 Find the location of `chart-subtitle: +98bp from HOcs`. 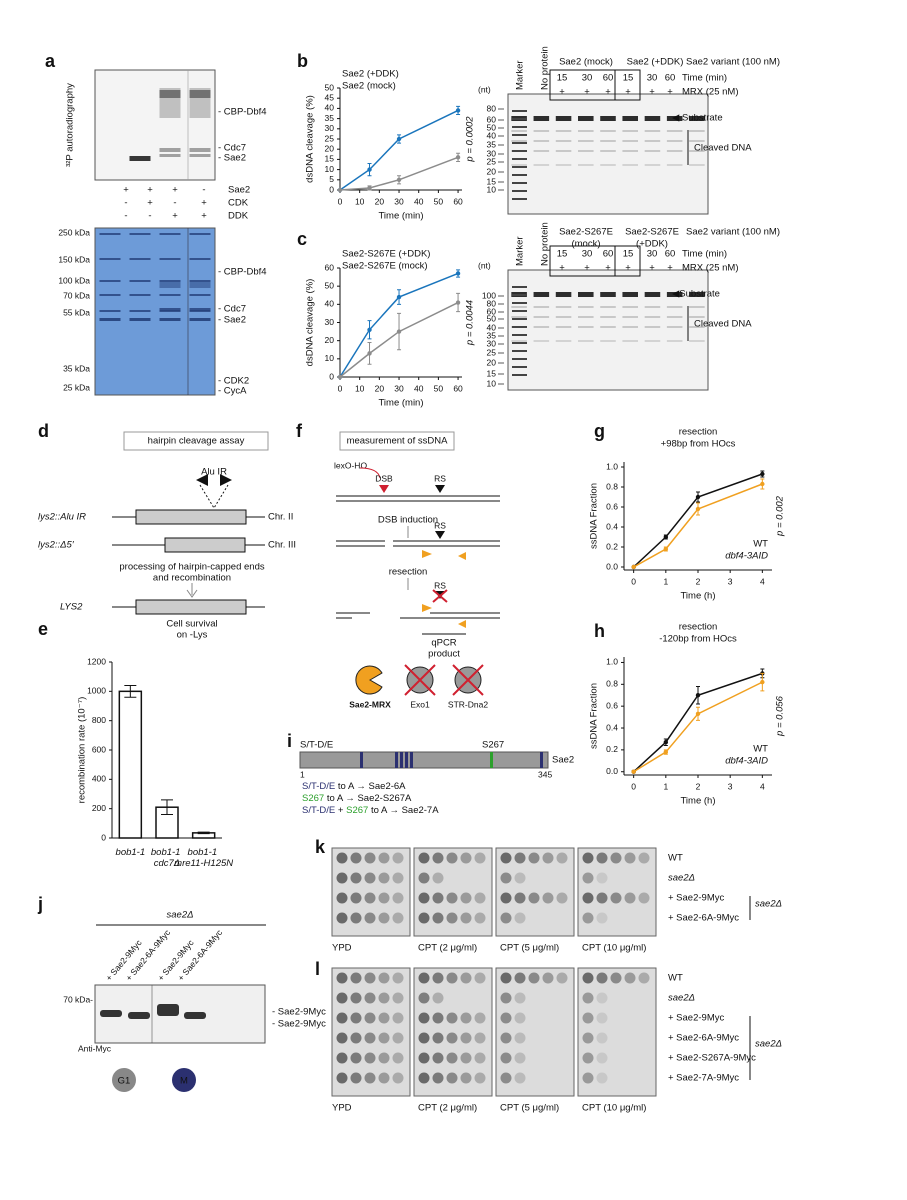

chart-subtitle: +98bp from HOcs is located at coordinates (698, 444).